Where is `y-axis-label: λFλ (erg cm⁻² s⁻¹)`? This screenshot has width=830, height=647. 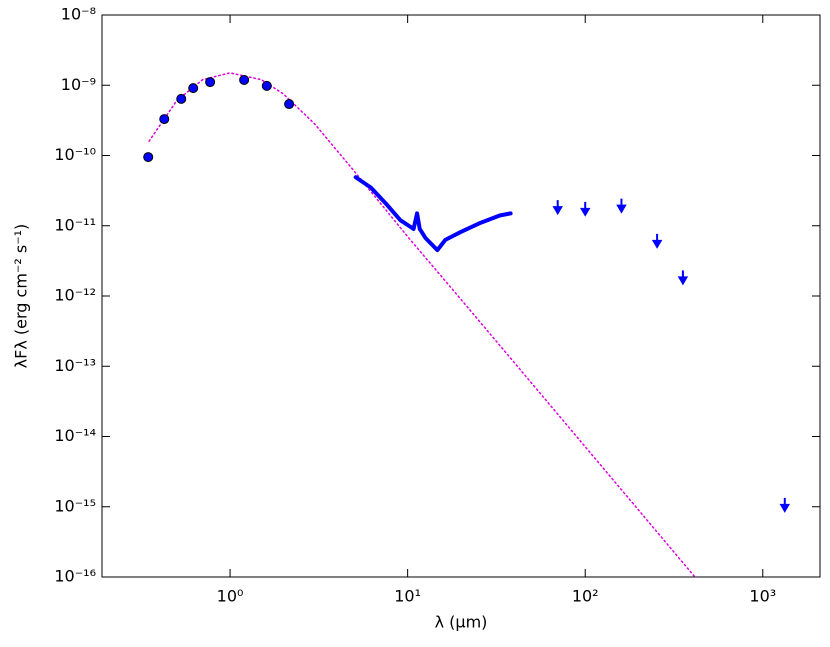 y-axis-label: λFλ (erg cm⁻² s⁻¹) is located at coordinates (21, 296).